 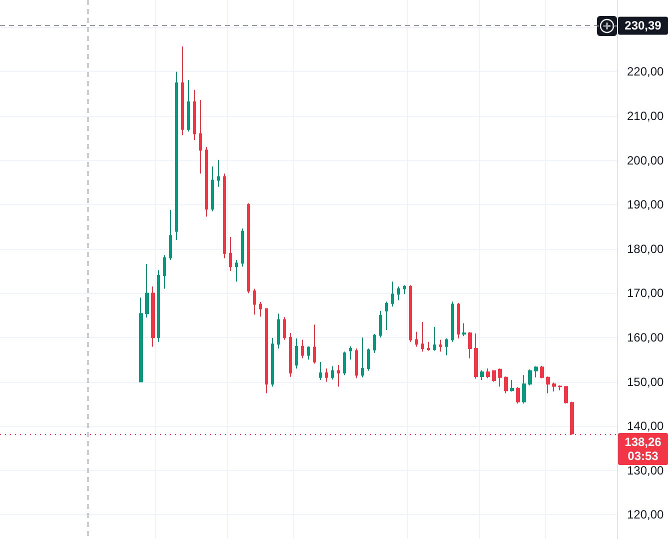 What do you see at coordinates (645, 205) in the screenshot?
I see `y-tick-label: 190,00` at bounding box center [645, 205].